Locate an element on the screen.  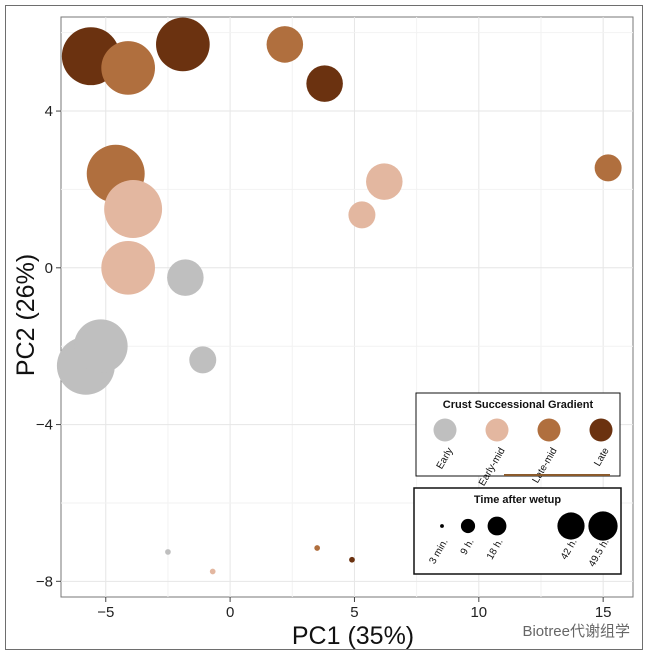
color-legend-title: Crust Successional Gradient is located at coordinates (518, 405).